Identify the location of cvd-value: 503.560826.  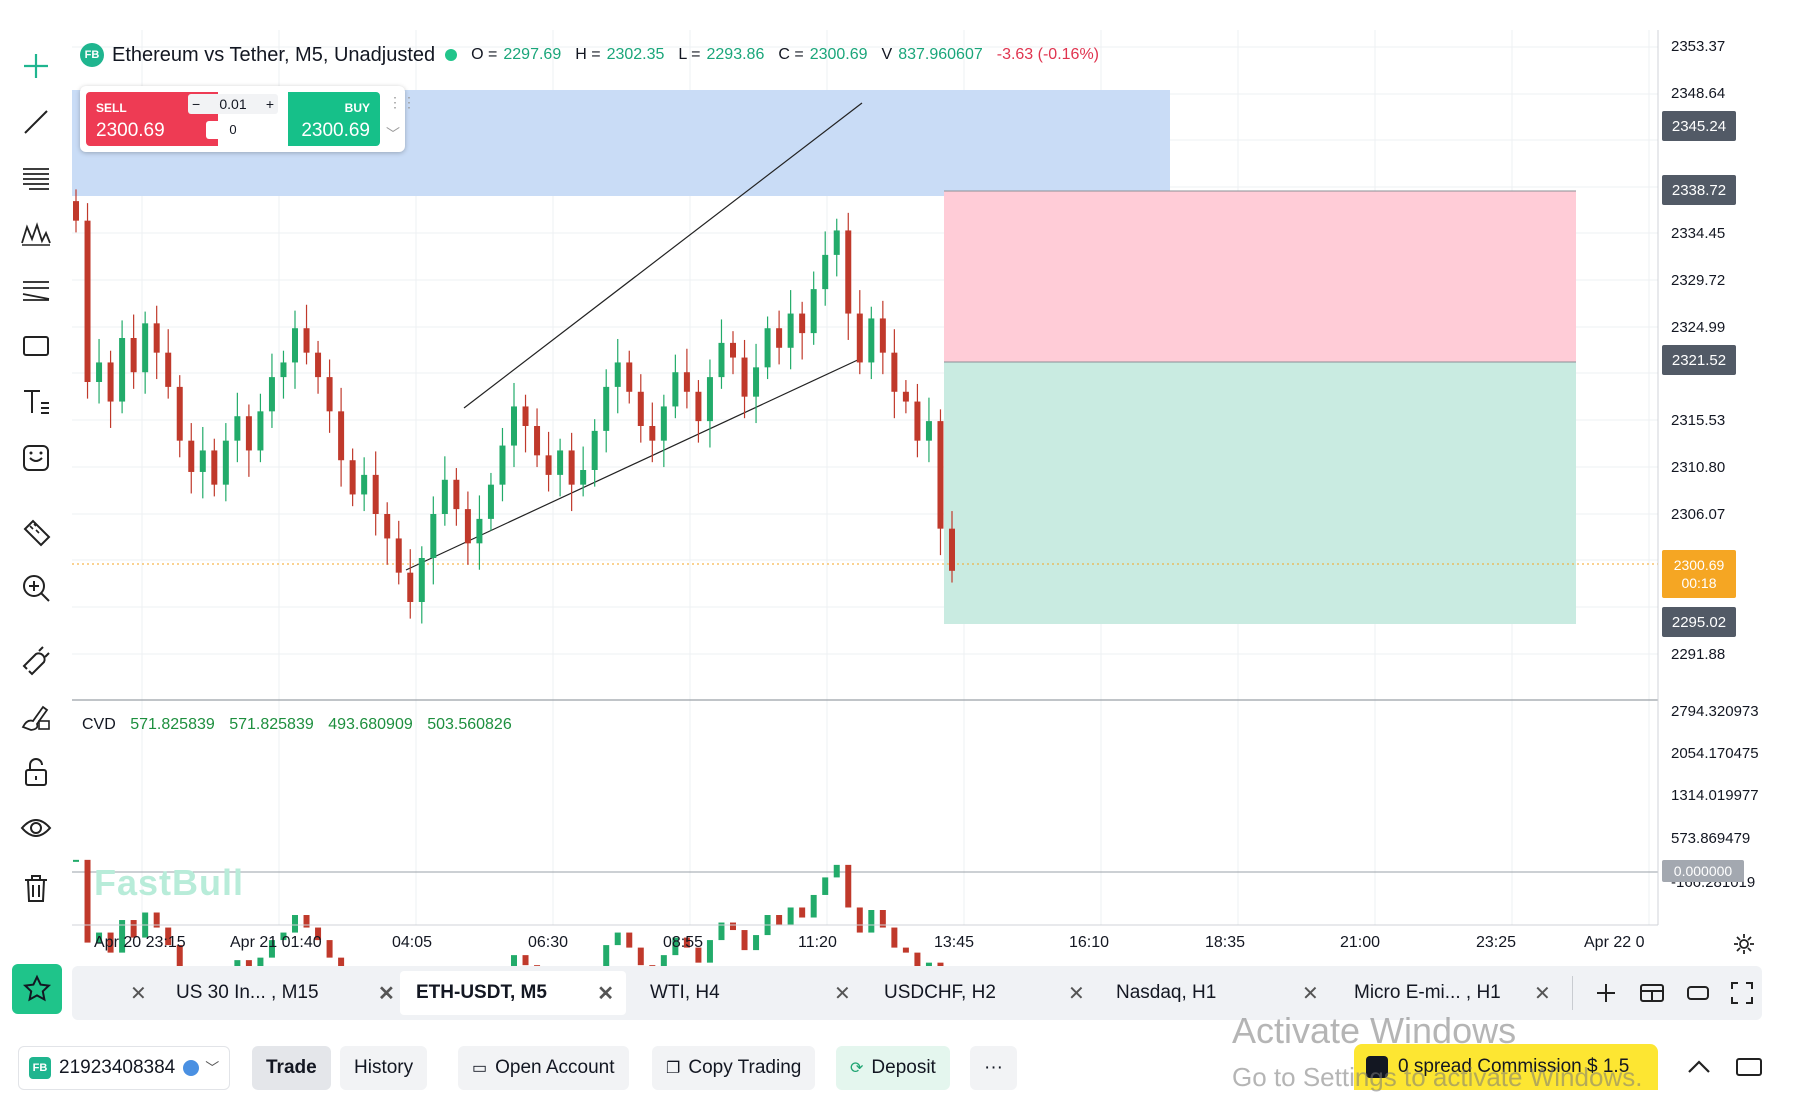
(469, 724).